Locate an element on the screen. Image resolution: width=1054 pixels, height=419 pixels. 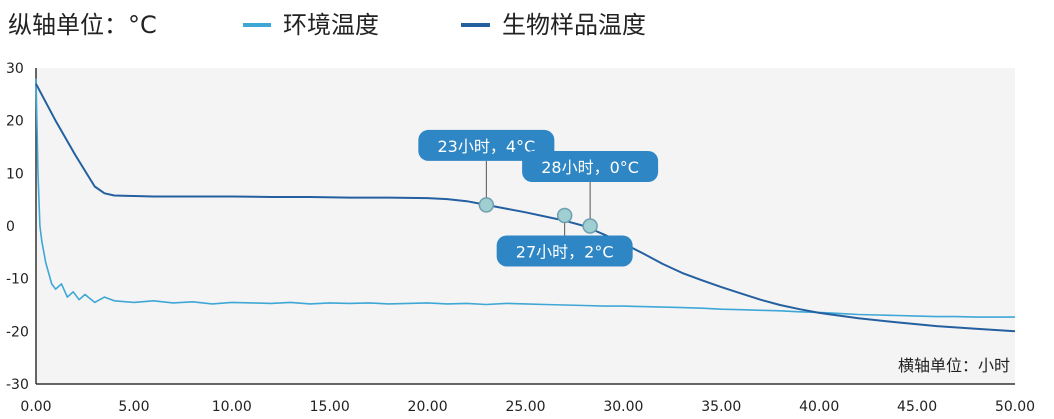
x-tick-label: 10.00 is located at coordinates (232, 407).